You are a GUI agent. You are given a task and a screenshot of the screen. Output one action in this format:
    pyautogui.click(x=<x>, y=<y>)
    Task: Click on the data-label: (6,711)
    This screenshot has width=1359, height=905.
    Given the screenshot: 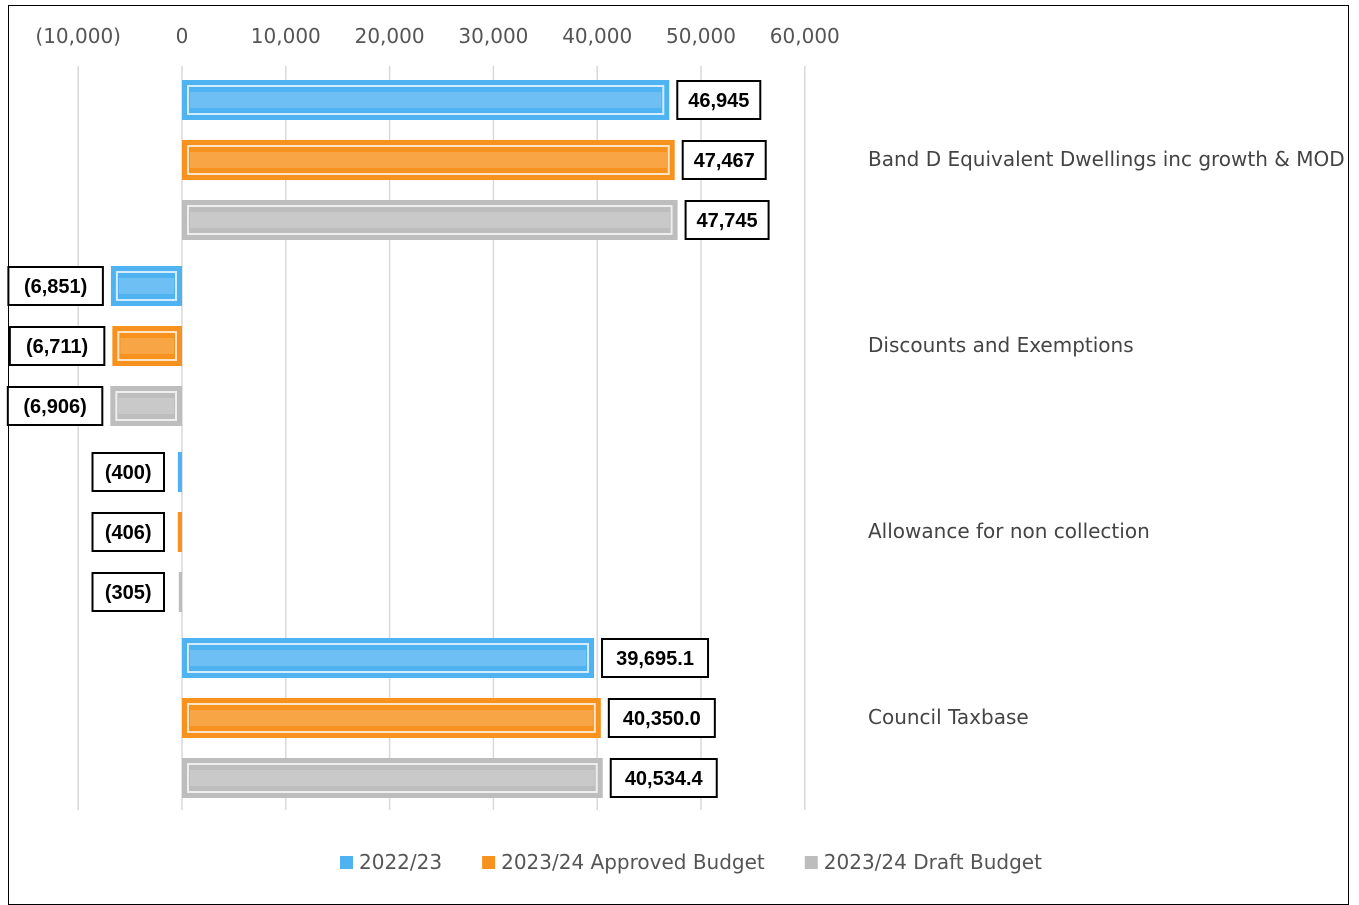 What is the action you would take?
    pyautogui.click(x=57, y=347)
    